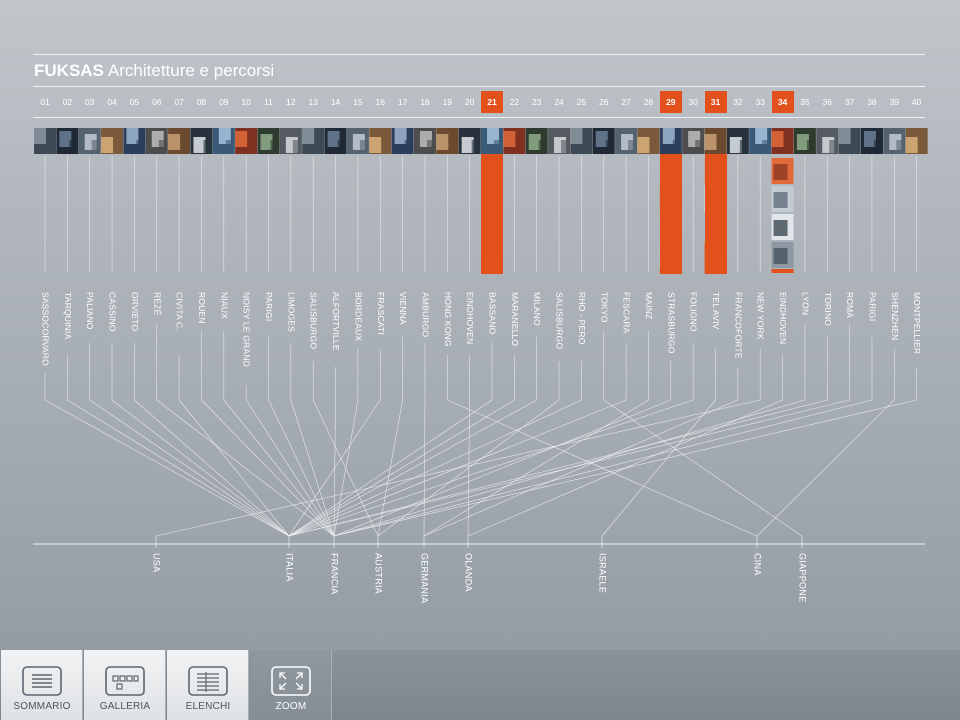 The height and width of the screenshot is (720, 960). Describe the element at coordinates (291, 312) in the screenshot. I see `city-label: LIMOGES` at that location.